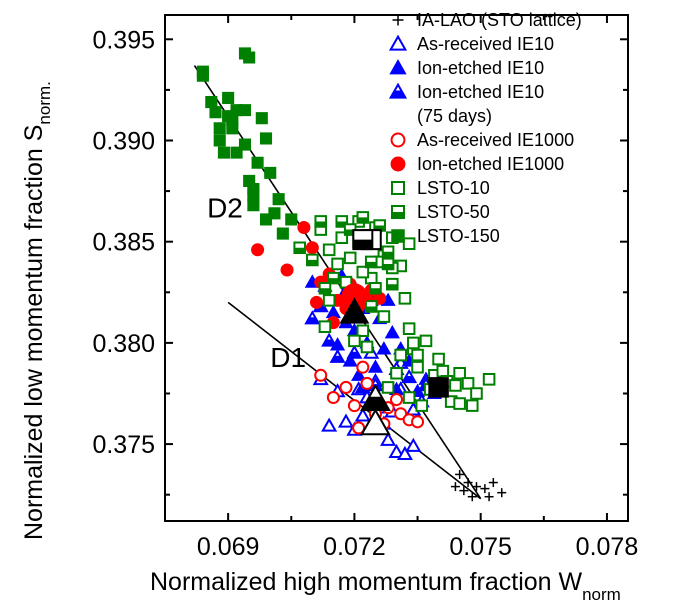 The width and height of the screenshot is (690, 603). Describe the element at coordinates (225, 207) in the screenshot. I see `region-label-d2: D2` at that location.